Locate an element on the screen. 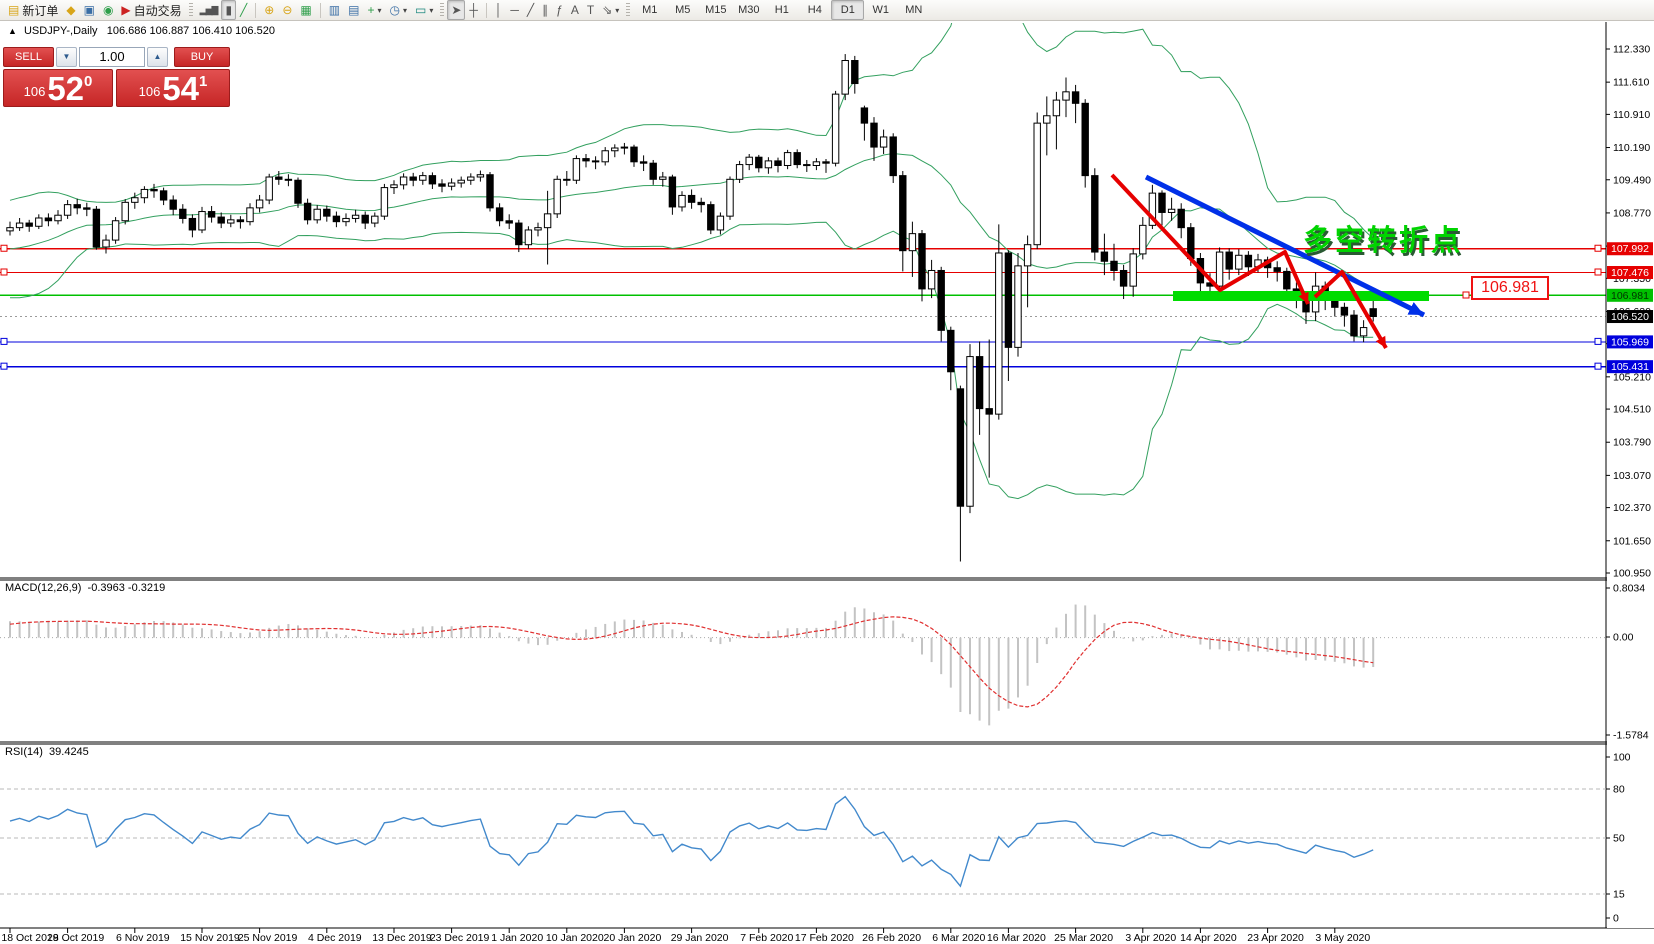 The height and width of the screenshot is (944, 1654). arrows-button: ⇘ ▾ is located at coordinates (610, 10).